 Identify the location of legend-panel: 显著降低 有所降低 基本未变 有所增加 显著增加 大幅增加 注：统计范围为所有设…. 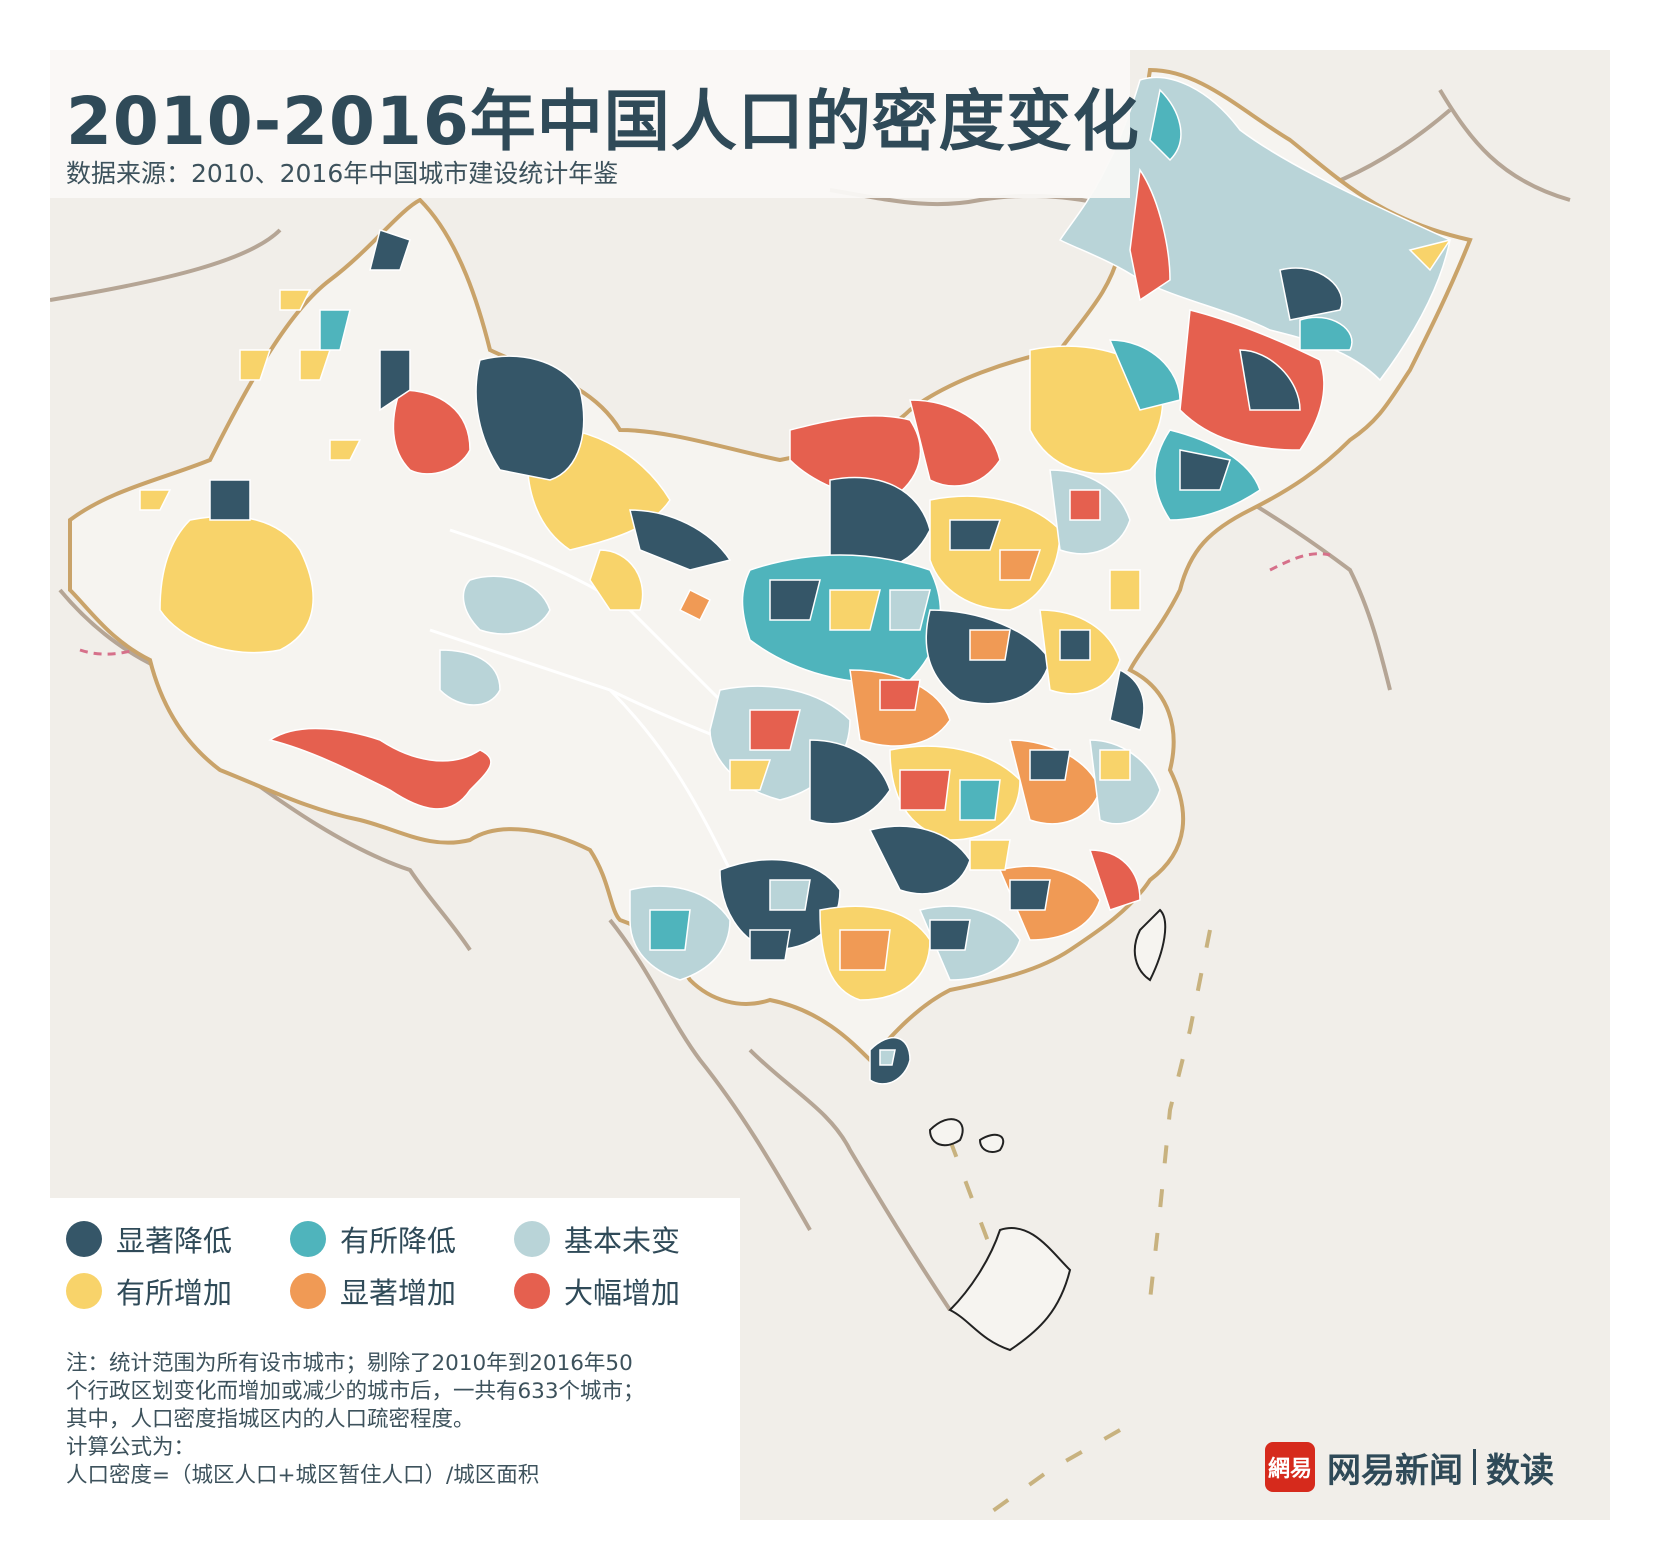
(395, 1359).